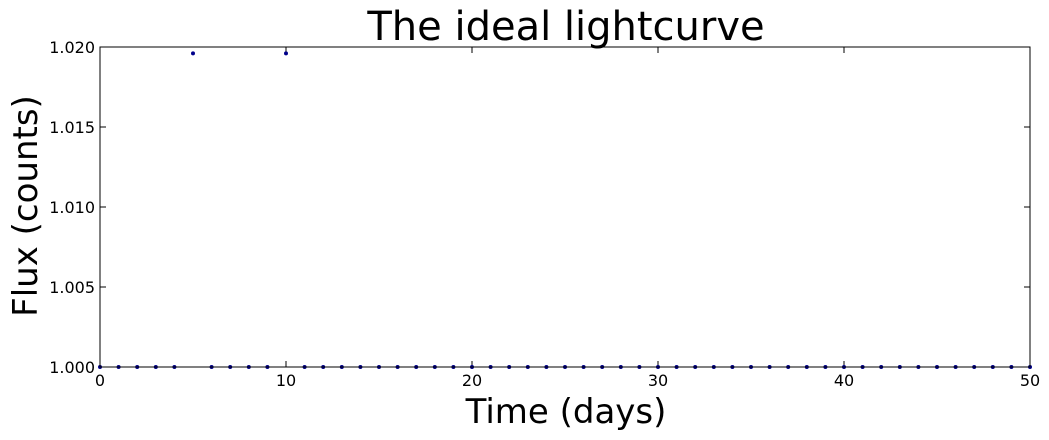 The height and width of the screenshot is (440, 1049). Describe the element at coordinates (1030, 380) in the screenshot. I see `x-tick-label: 50` at that location.